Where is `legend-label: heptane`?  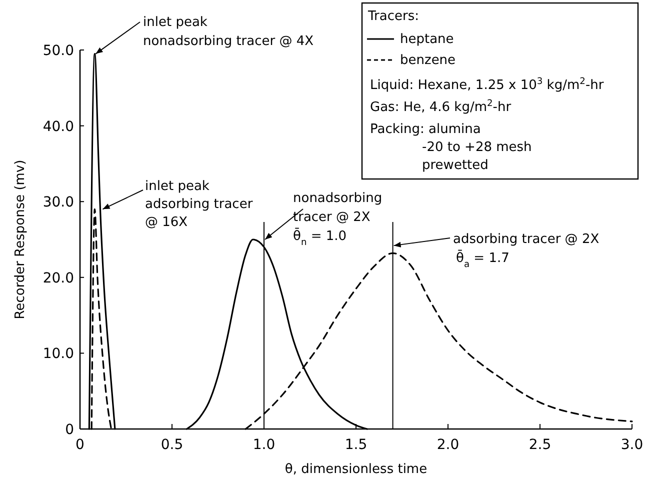
legend-label: heptane is located at coordinates (427, 39).